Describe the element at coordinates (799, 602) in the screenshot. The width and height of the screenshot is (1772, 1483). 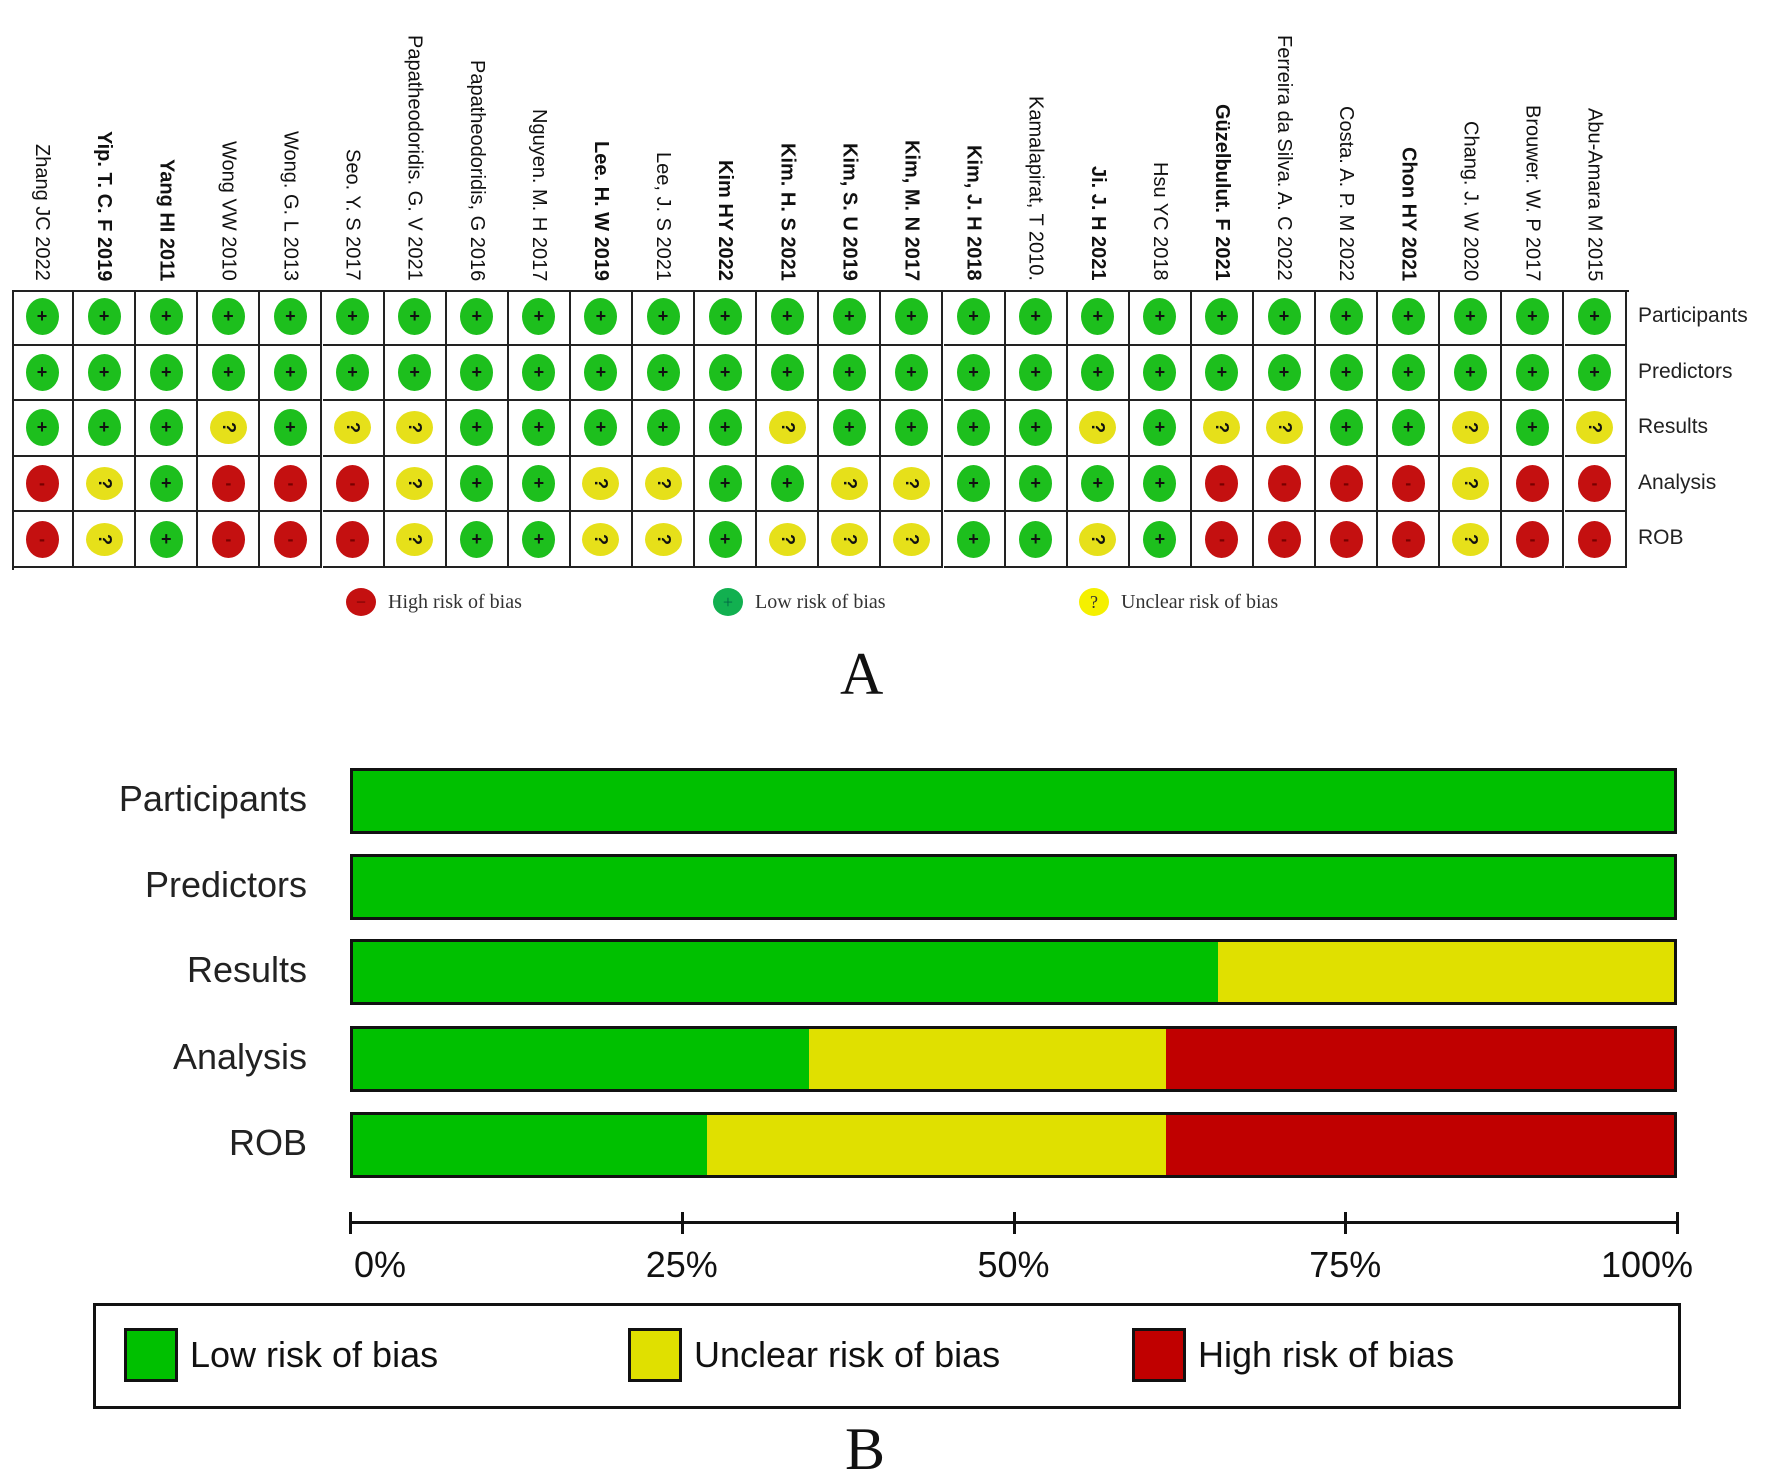
I see `legend-low: + Low risk of bias` at that location.